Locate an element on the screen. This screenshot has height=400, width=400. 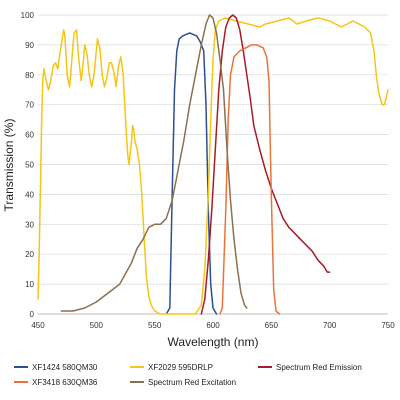
x-tick-label: 700 is located at coordinates (330, 325).